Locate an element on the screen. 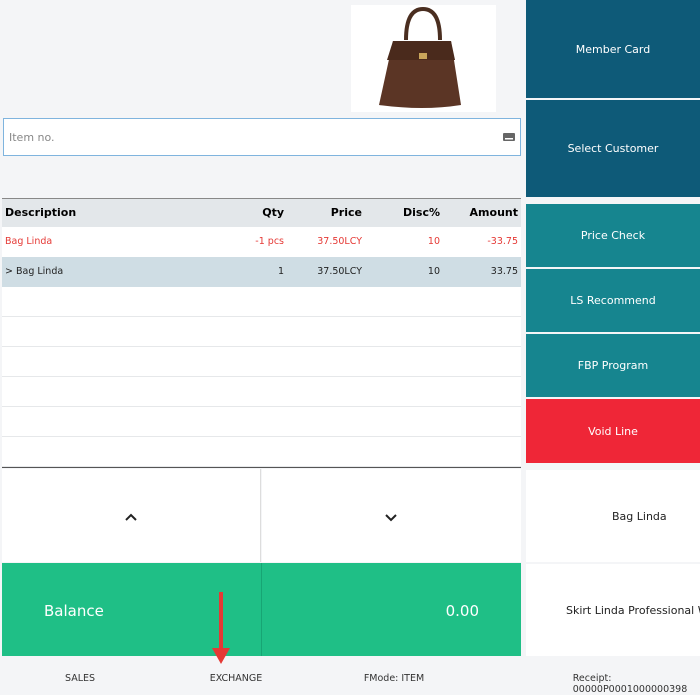 Image resolution: width=700 pixels, height=695 pixels. side-button: LS Recommend is located at coordinates (613, 300).